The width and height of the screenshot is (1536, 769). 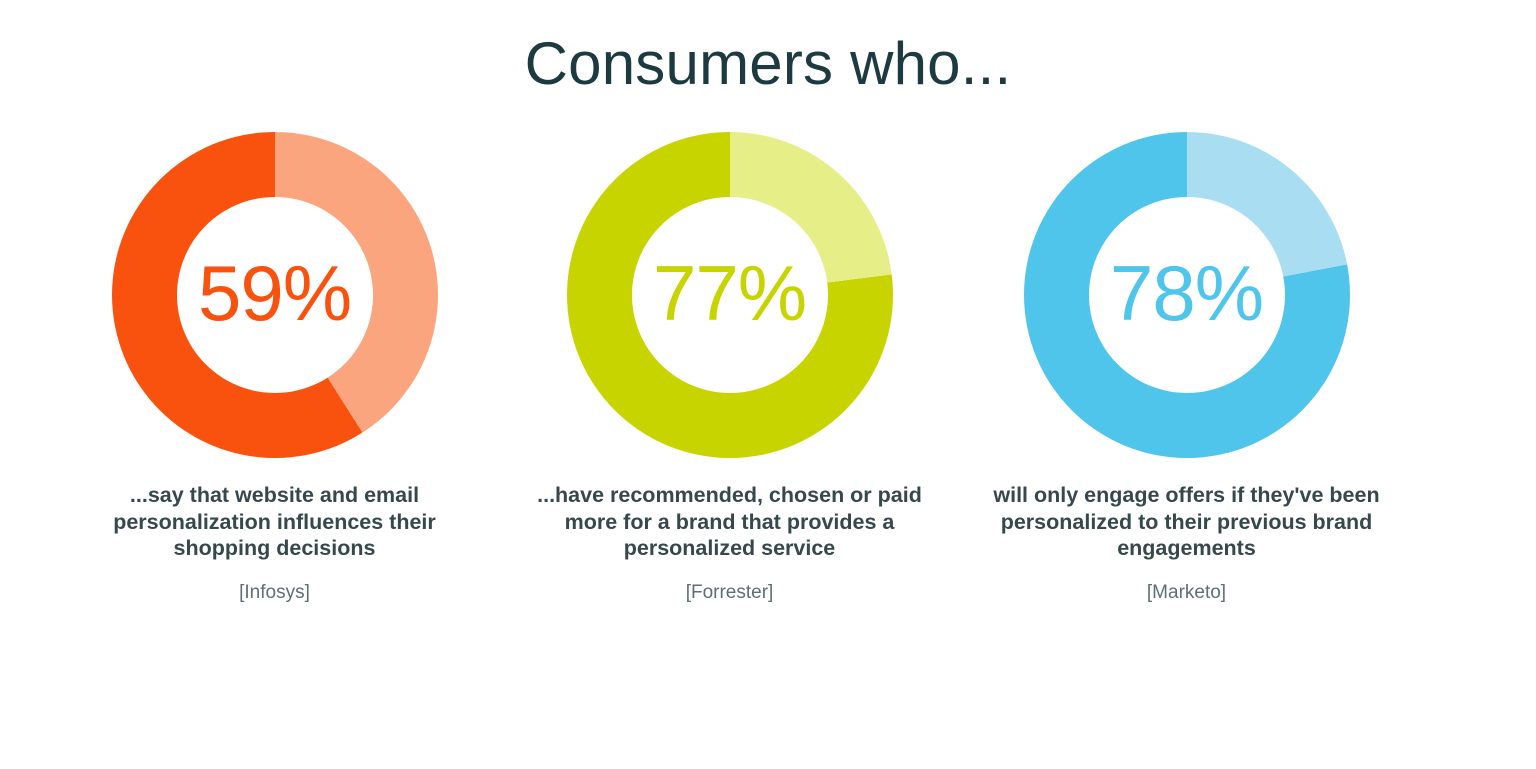 I want to click on stat-source: [Infosys], so click(x=274, y=592).